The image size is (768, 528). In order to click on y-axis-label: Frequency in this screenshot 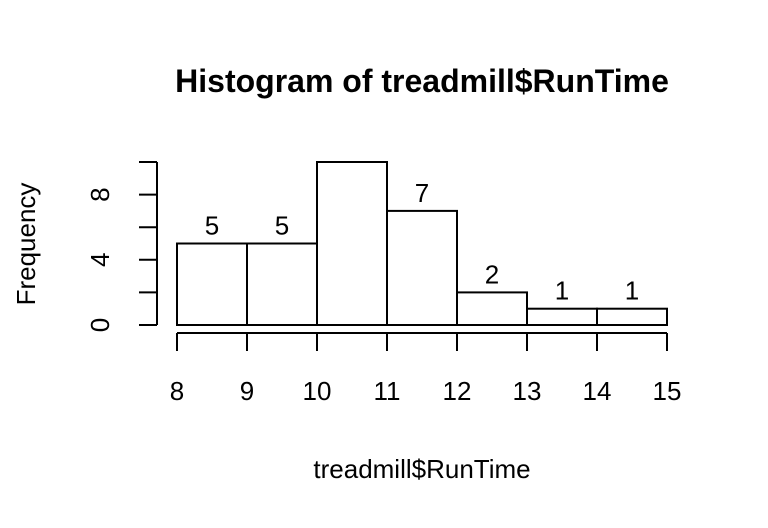, I will do `click(26, 244)`.